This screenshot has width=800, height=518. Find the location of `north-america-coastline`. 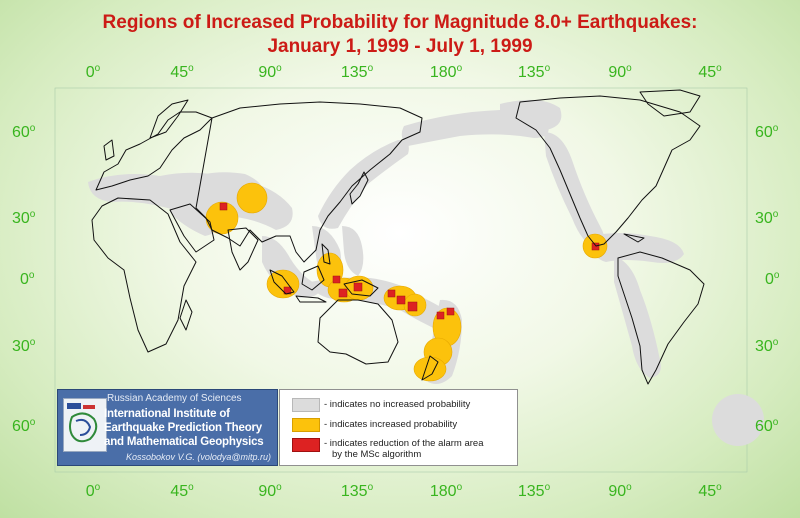

north-america-coastline is located at coordinates (608, 171).